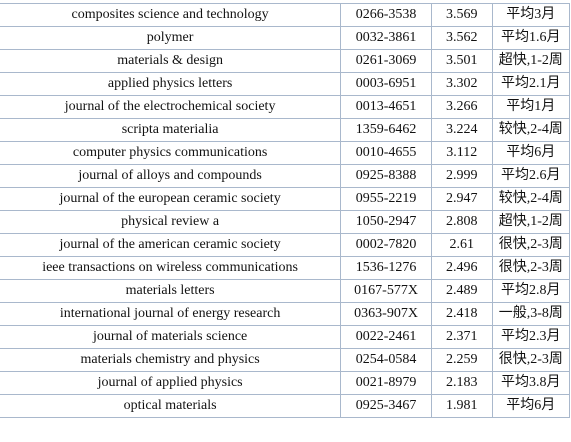 Image resolution: width=571 pixels, height=442 pixels. What do you see at coordinates (386, 176) in the screenshot?
I see `issn: 0925-8388` at bounding box center [386, 176].